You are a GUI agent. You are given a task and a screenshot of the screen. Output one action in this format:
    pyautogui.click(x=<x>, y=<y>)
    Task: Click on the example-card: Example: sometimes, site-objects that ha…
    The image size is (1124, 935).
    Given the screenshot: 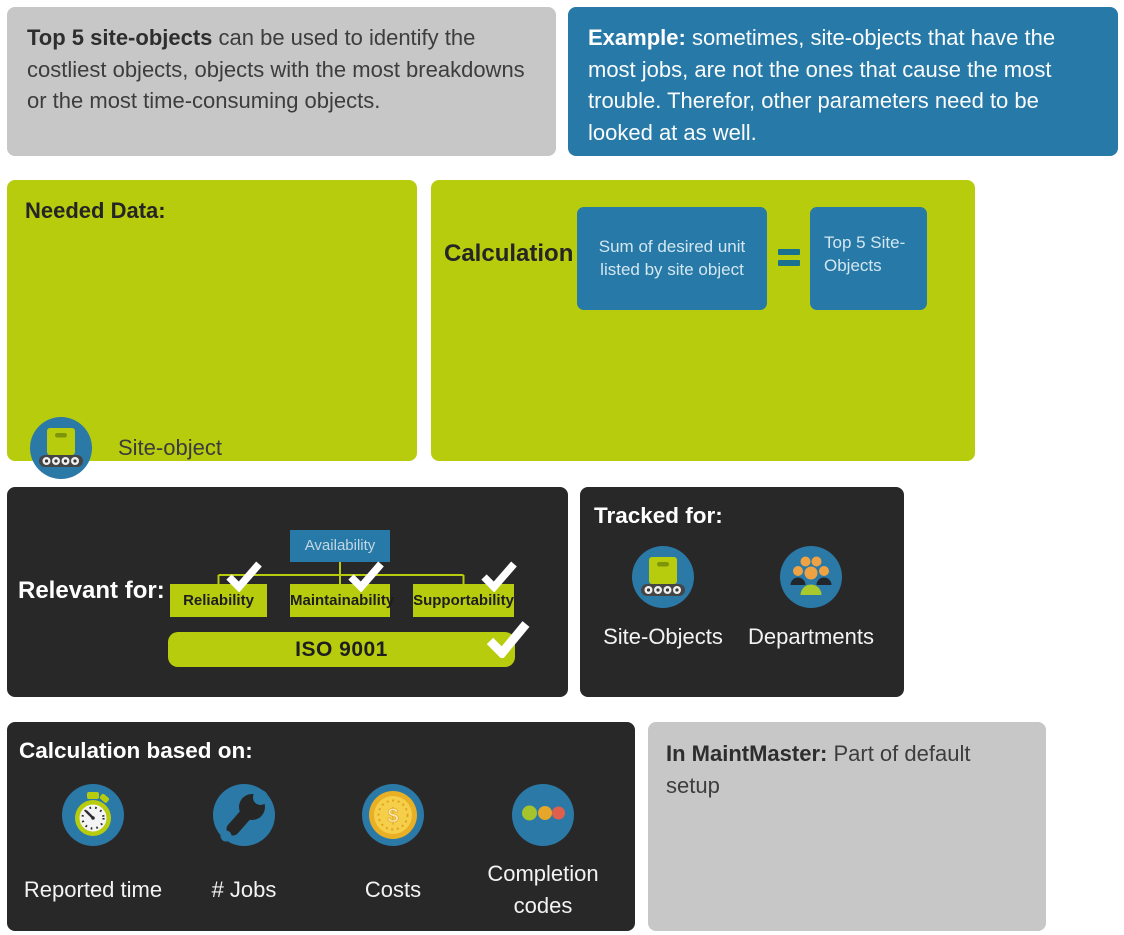 What is the action you would take?
    pyautogui.click(x=843, y=81)
    